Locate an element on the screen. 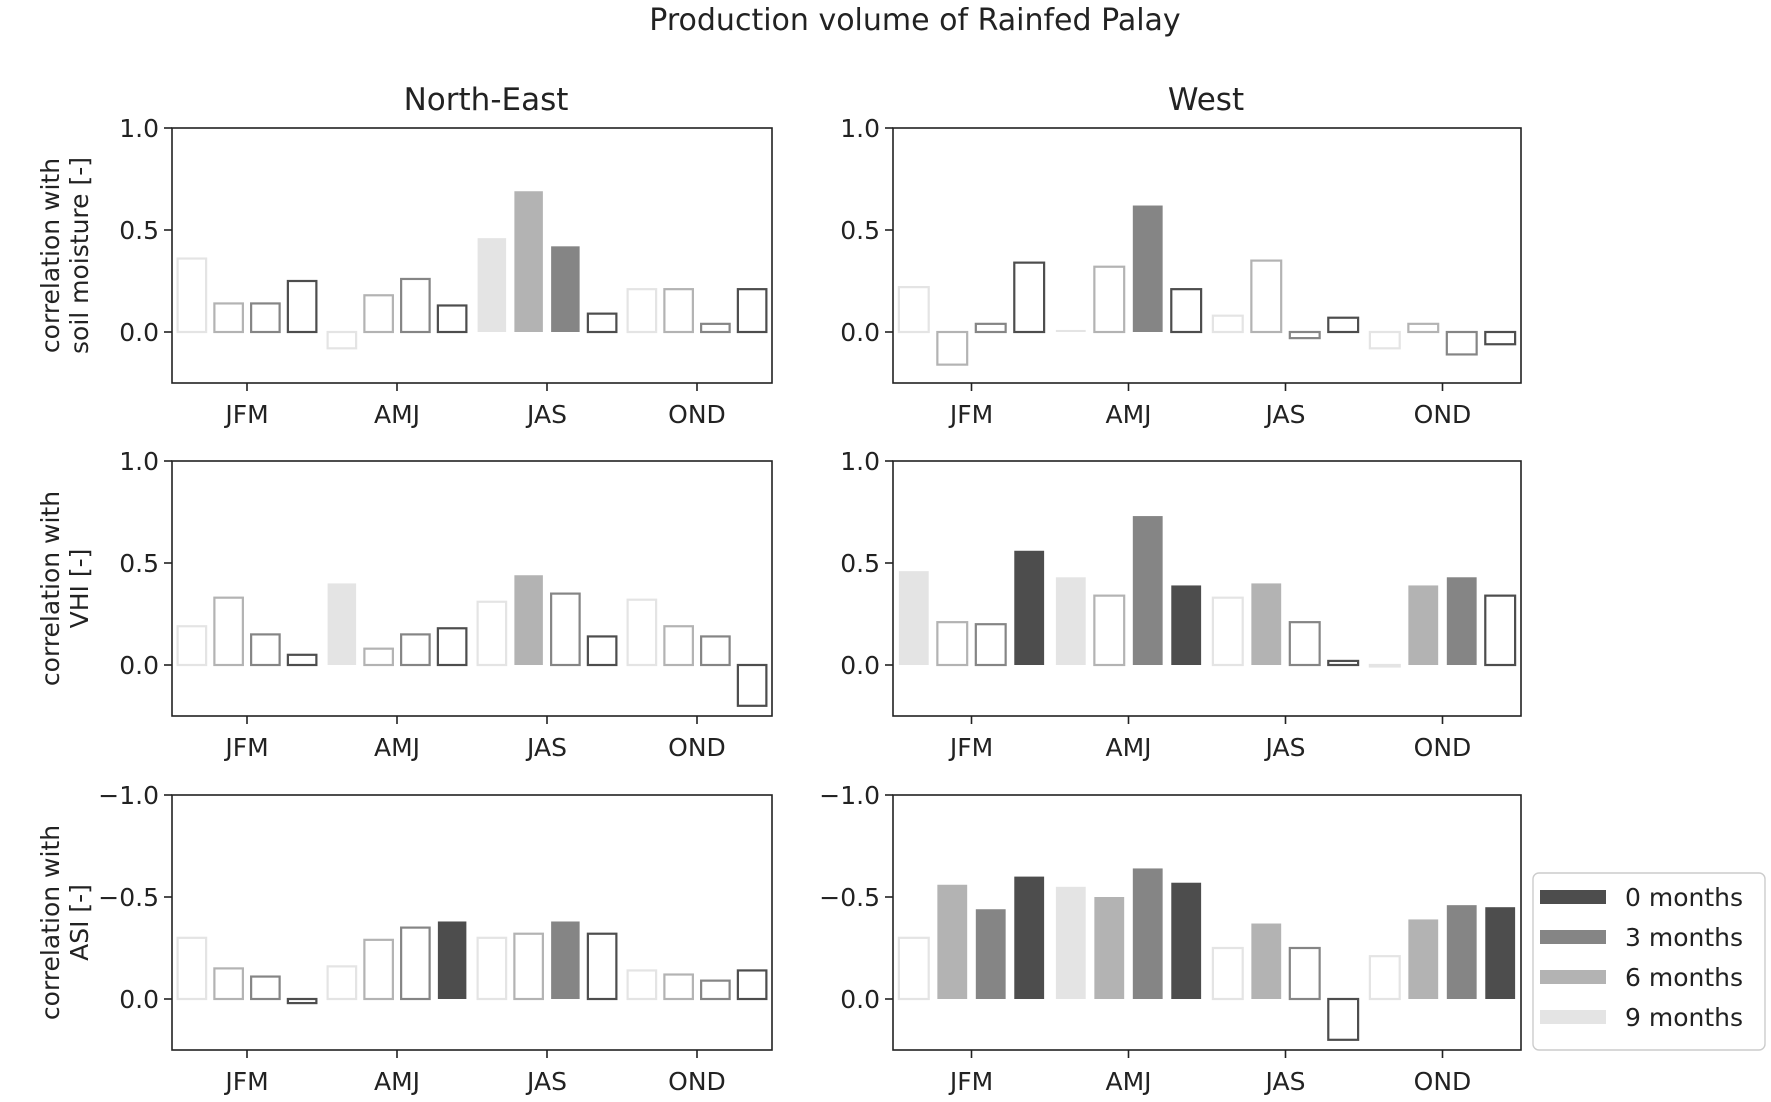 This screenshot has height=1102, width=1771. x-tick-label-amj: AMJ is located at coordinates (1128, 414).